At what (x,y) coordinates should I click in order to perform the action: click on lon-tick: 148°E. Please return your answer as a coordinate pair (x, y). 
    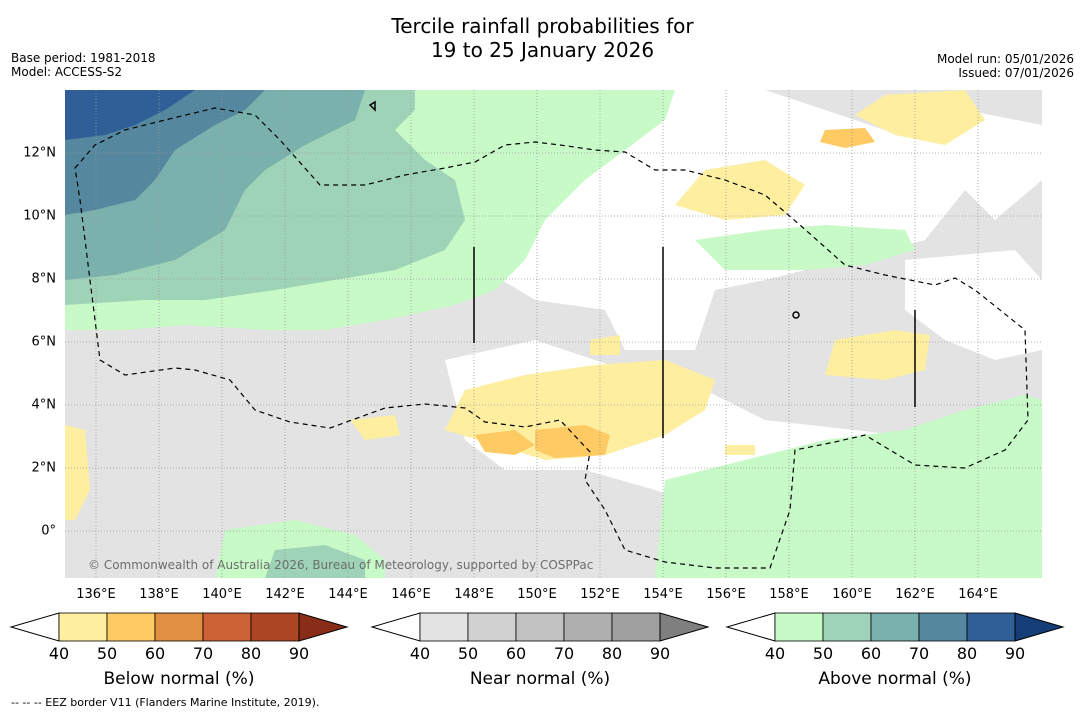
    Looking at the image, I should click on (474, 594).